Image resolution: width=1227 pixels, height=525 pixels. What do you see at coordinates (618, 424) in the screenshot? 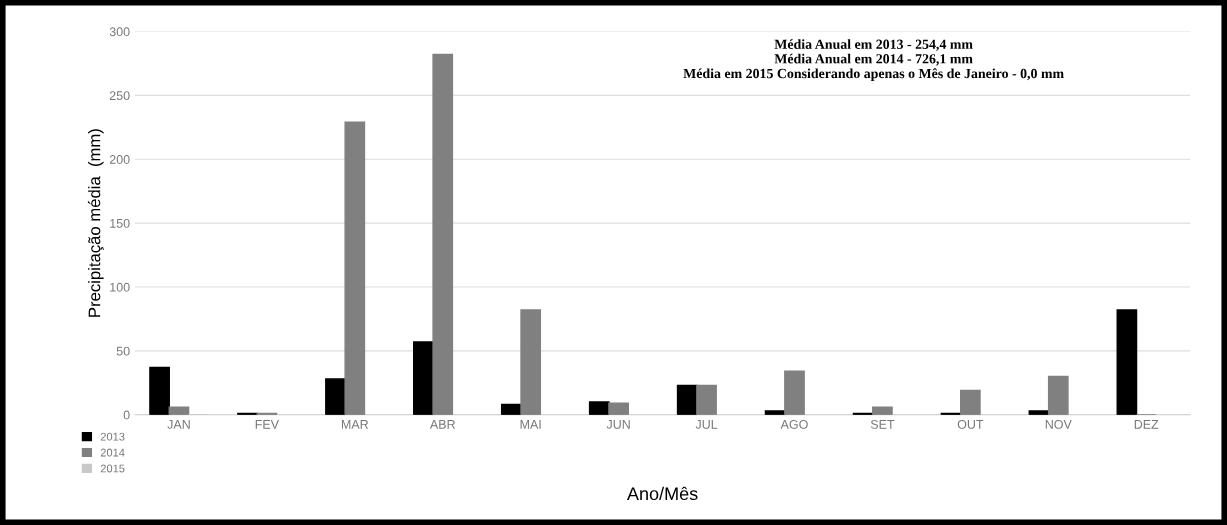
I see `x-tick-label: JUN` at bounding box center [618, 424].